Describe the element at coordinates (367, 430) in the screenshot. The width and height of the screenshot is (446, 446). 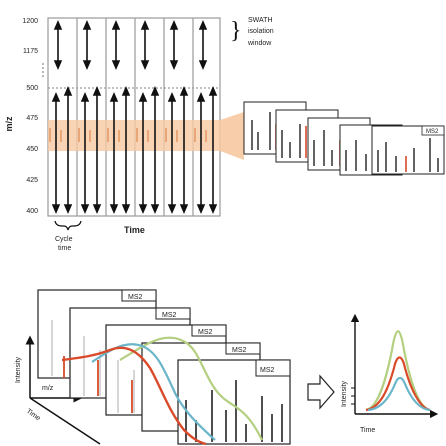
I see `xic-x-axis-label: Time` at that location.